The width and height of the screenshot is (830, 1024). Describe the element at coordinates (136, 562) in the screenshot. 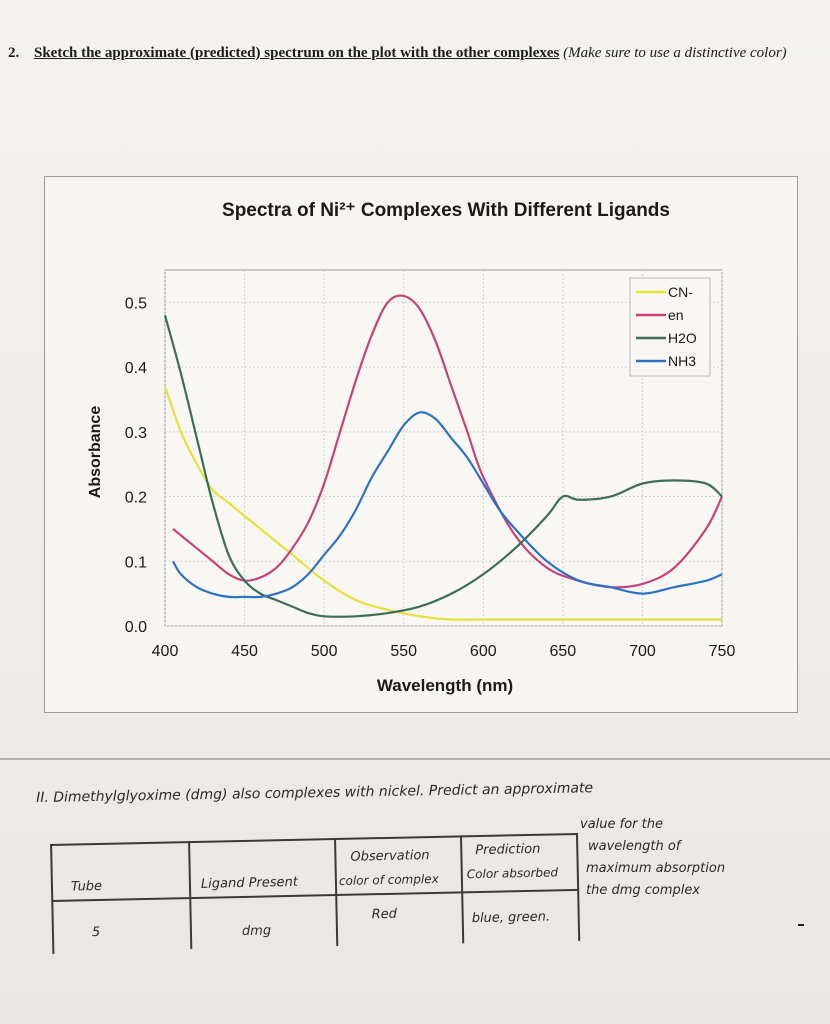

I see `y-tick-label: 0.1` at that location.